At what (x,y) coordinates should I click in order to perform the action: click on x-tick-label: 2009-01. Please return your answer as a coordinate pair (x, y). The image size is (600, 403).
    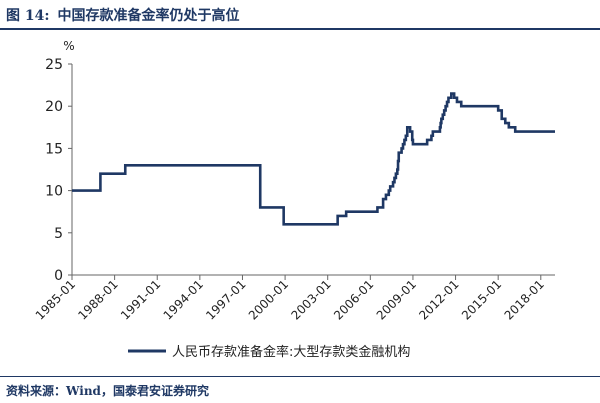
    Looking at the image, I should click on (396, 299).